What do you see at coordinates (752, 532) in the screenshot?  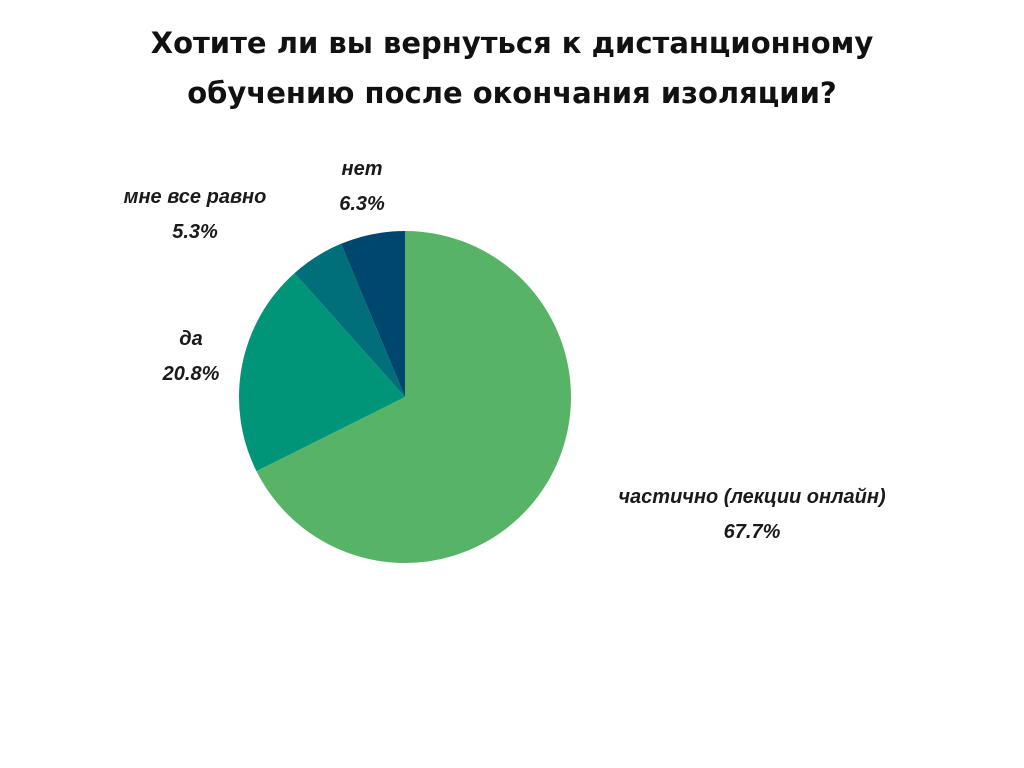 I see `slice-percent-0: 67.7%` at bounding box center [752, 532].